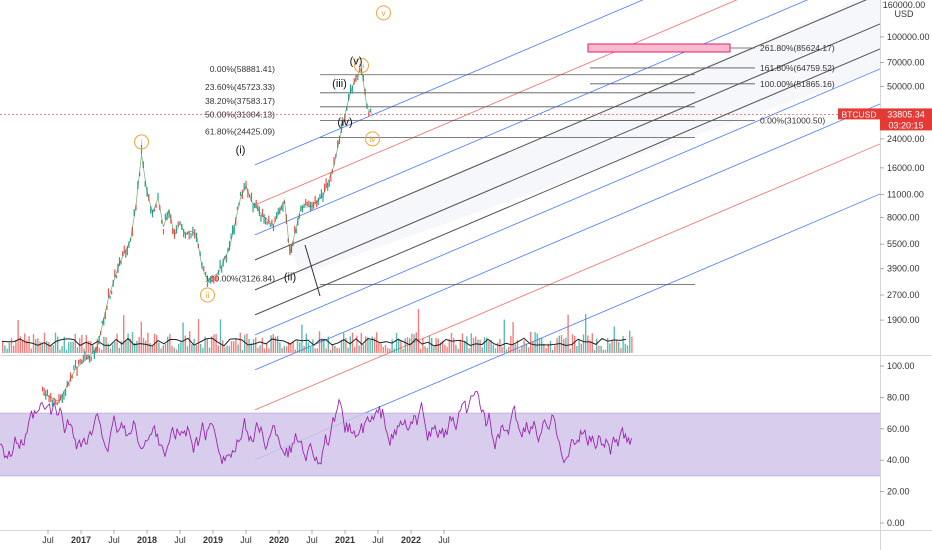 The width and height of the screenshot is (932, 550). Describe the element at coordinates (859, 114) in the screenshot. I see `symbol-badge` at that location.